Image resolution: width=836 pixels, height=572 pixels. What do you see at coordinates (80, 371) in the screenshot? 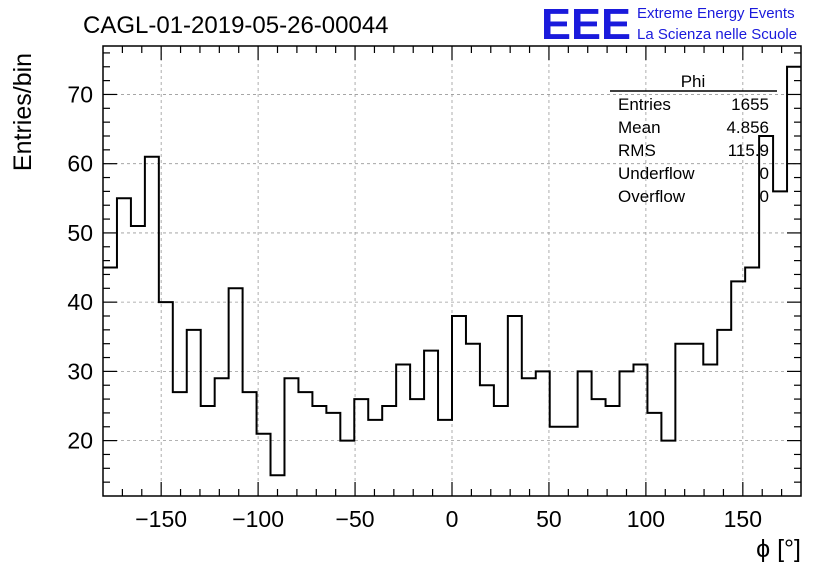
I see `y-tick-label: 30` at bounding box center [80, 371].